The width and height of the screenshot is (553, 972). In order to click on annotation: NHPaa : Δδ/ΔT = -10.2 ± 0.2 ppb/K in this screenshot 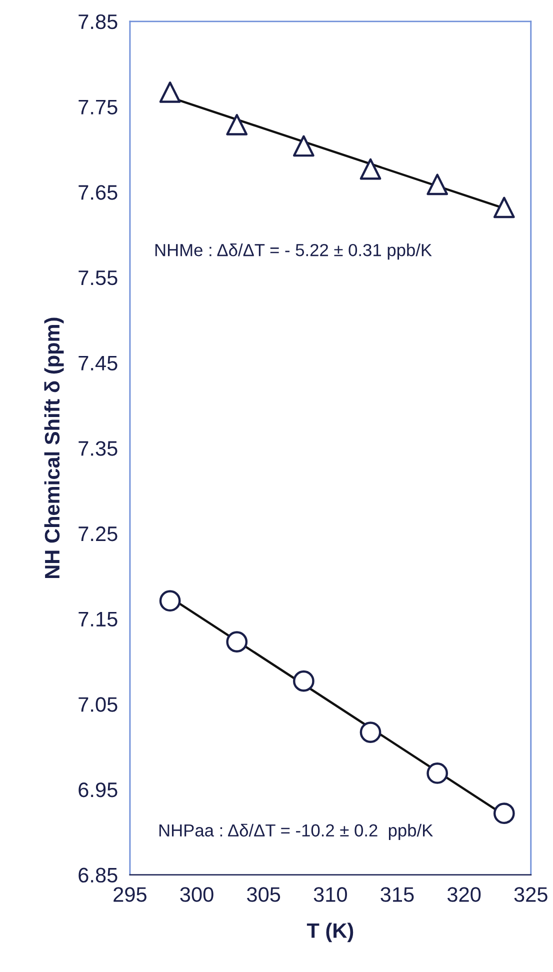, I will do `click(296, 832)`.